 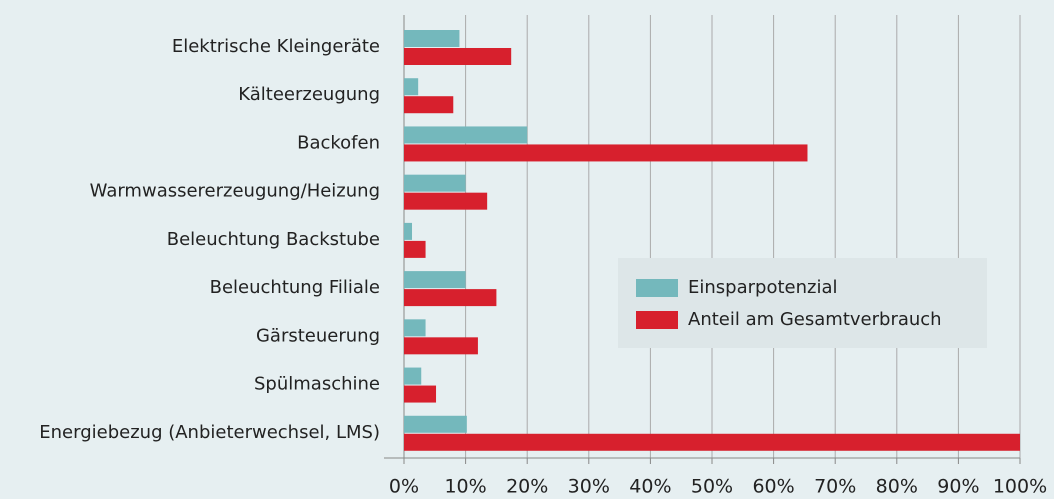 I want to click on category-label: Beleuchtung Backstube, so click(x=273, y=239).